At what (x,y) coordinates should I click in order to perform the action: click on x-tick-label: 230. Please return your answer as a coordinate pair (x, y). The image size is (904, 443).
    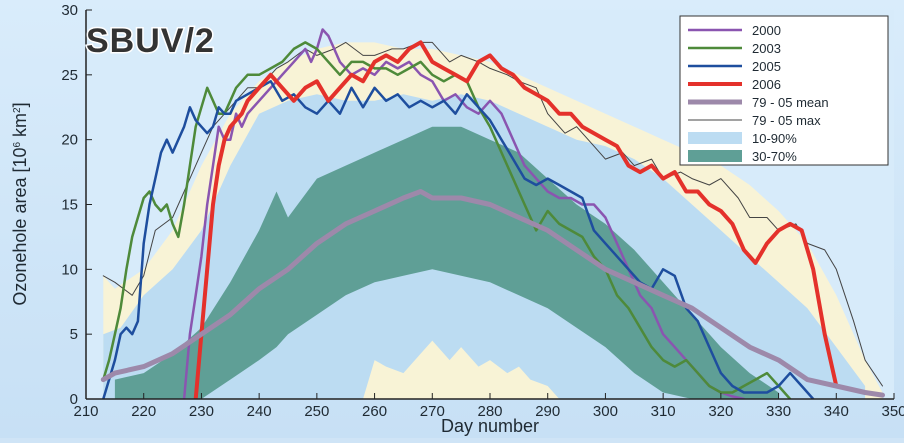
    Looking at the image, I should click on (201, 411).